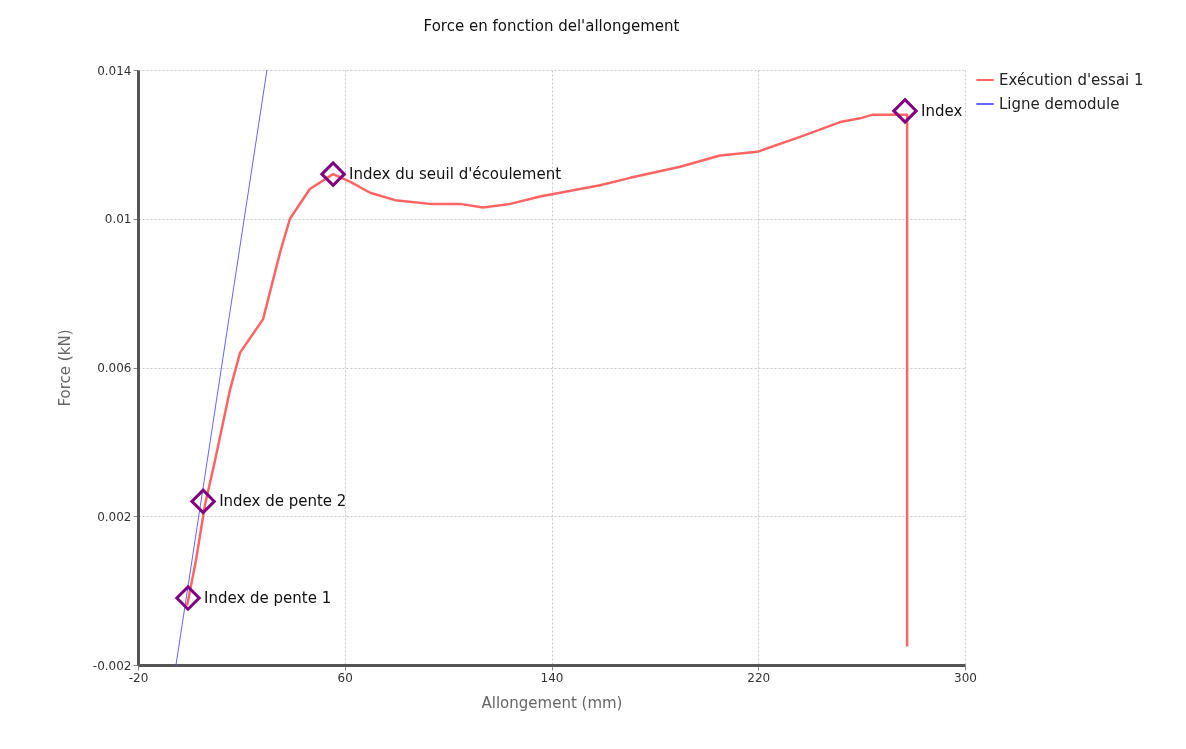 The width and height of the screenshot is (1186, 749). I want to click on x-tick-label: 60, so click(345, 677).